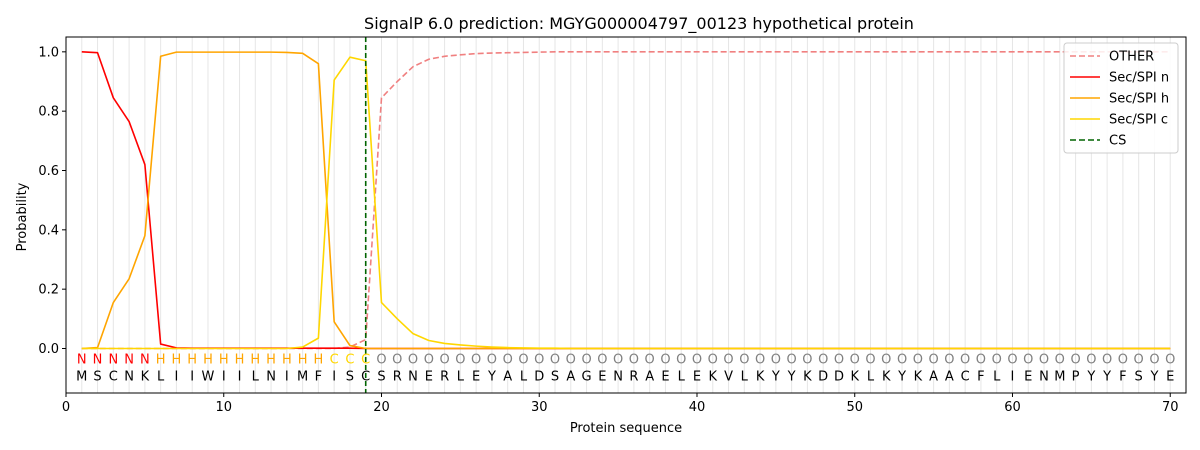 Image resolution: width=1200 pixels, height=450 pixels. I want to click on y-tick-label: 0.8, so click(48, 112).